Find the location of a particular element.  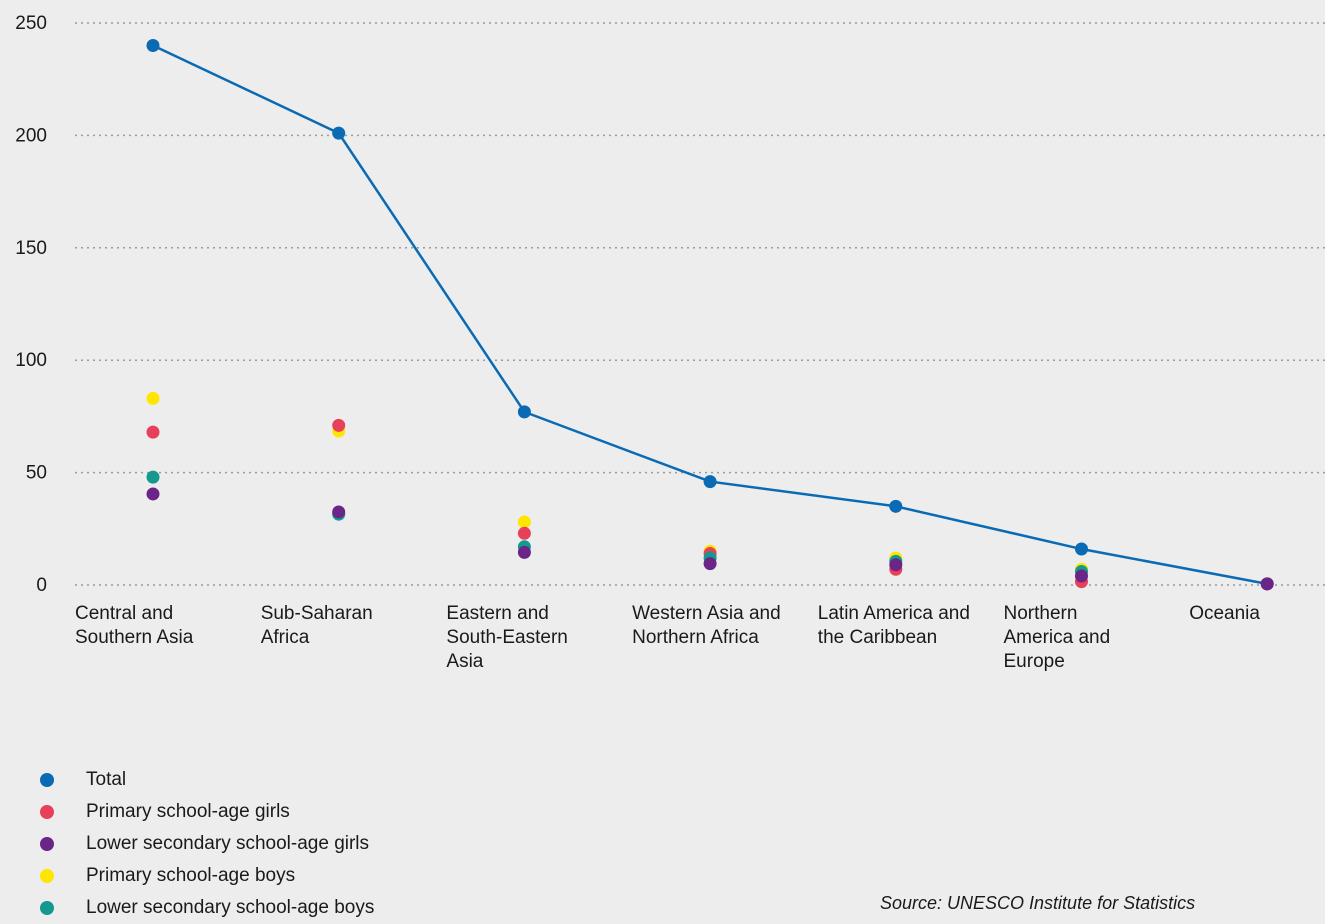

y-tick-label: 100 is located at coordinates (31, 360).